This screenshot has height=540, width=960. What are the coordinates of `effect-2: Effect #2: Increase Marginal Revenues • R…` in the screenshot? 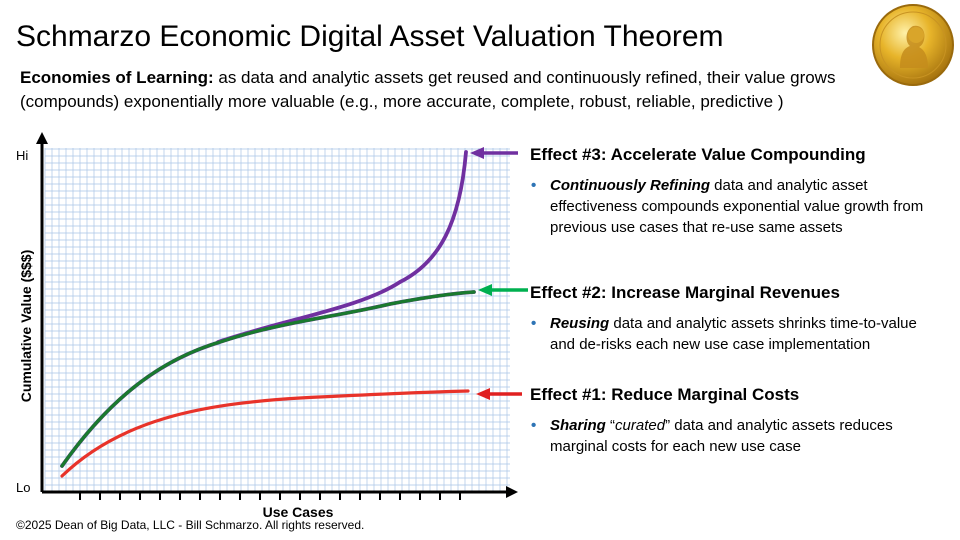 It's located at (730, 319).